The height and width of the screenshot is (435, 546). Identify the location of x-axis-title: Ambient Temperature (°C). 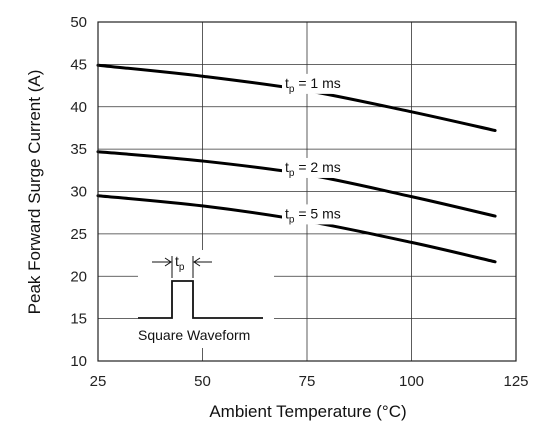
(307, 411).